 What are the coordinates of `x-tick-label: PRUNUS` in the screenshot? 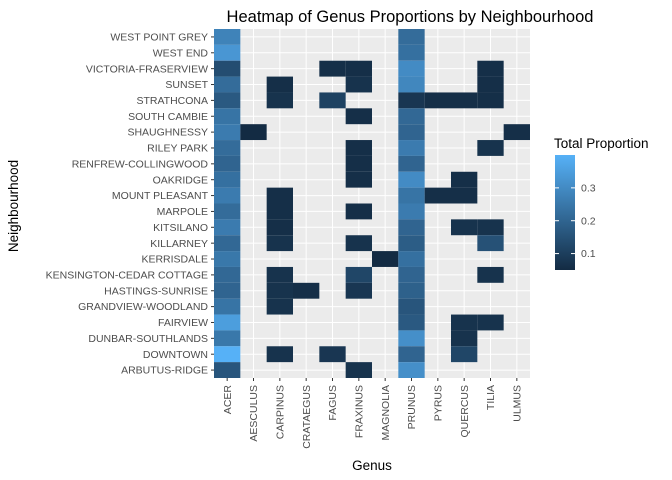 It's located at (412, 407).